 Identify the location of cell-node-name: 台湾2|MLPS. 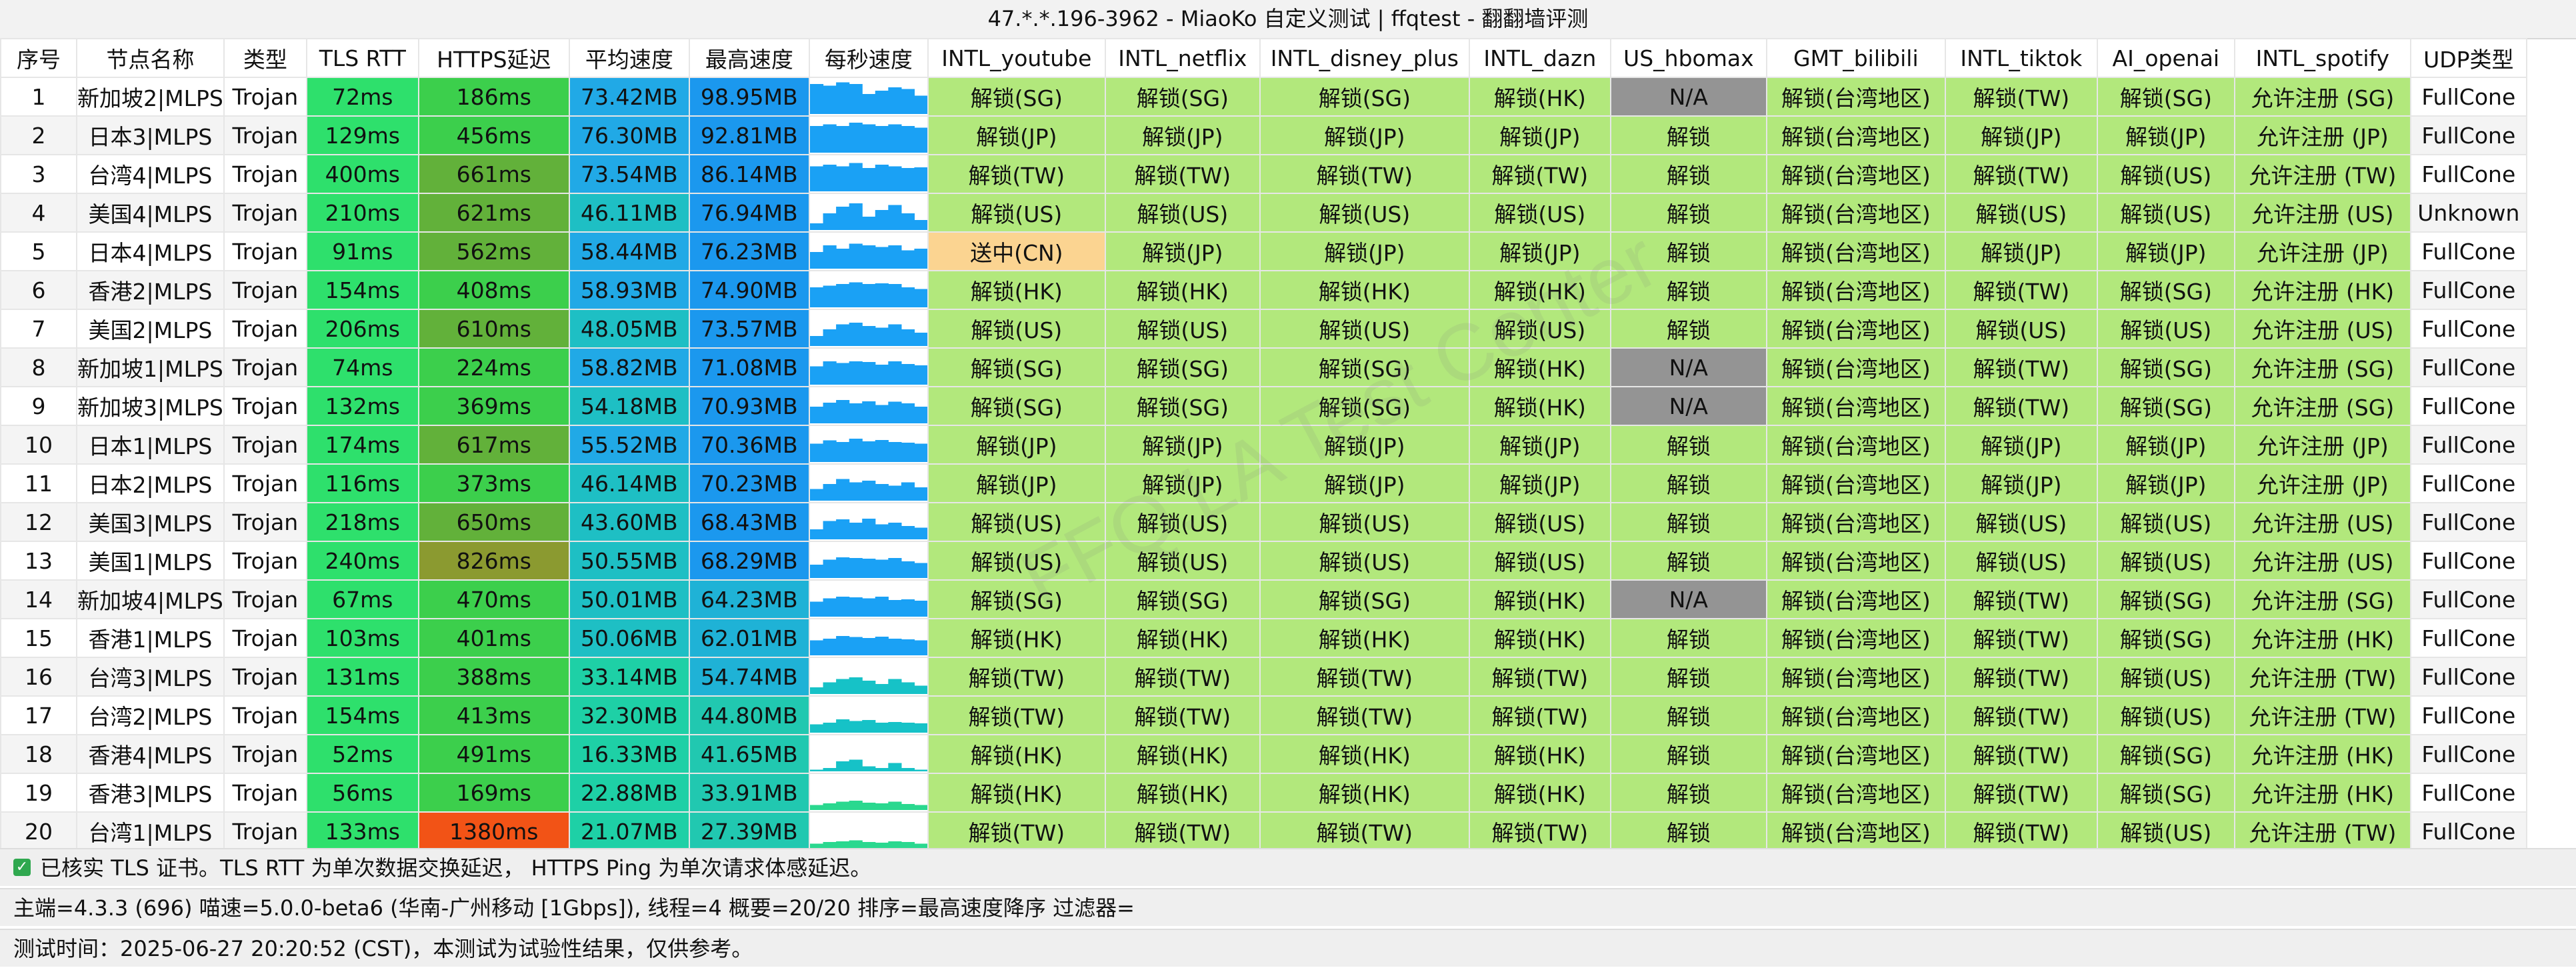
(150, 715).